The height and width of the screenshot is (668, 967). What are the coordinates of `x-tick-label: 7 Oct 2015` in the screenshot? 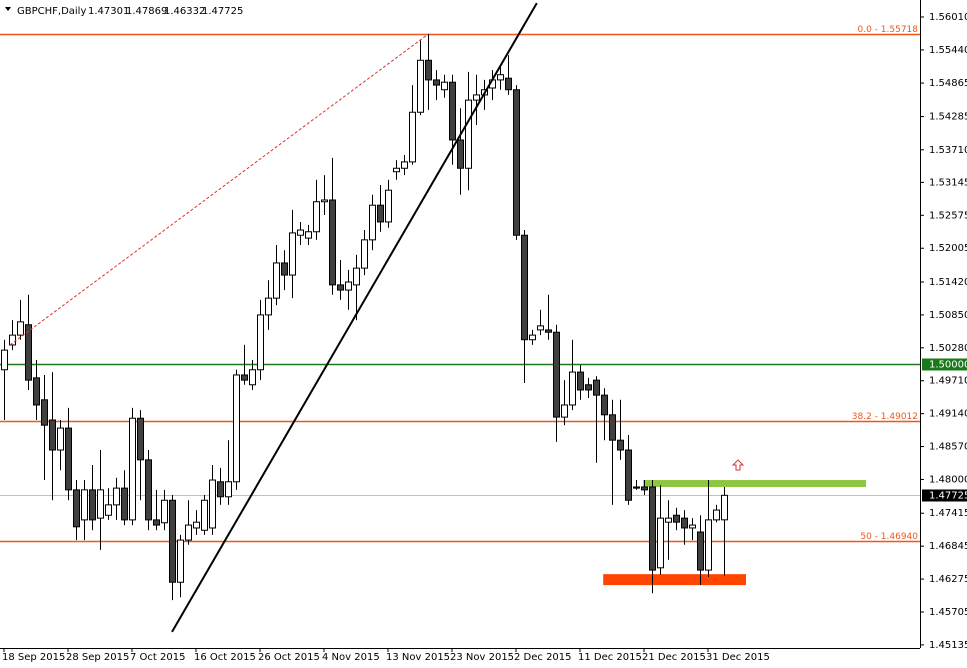 It's located at (157, 657).